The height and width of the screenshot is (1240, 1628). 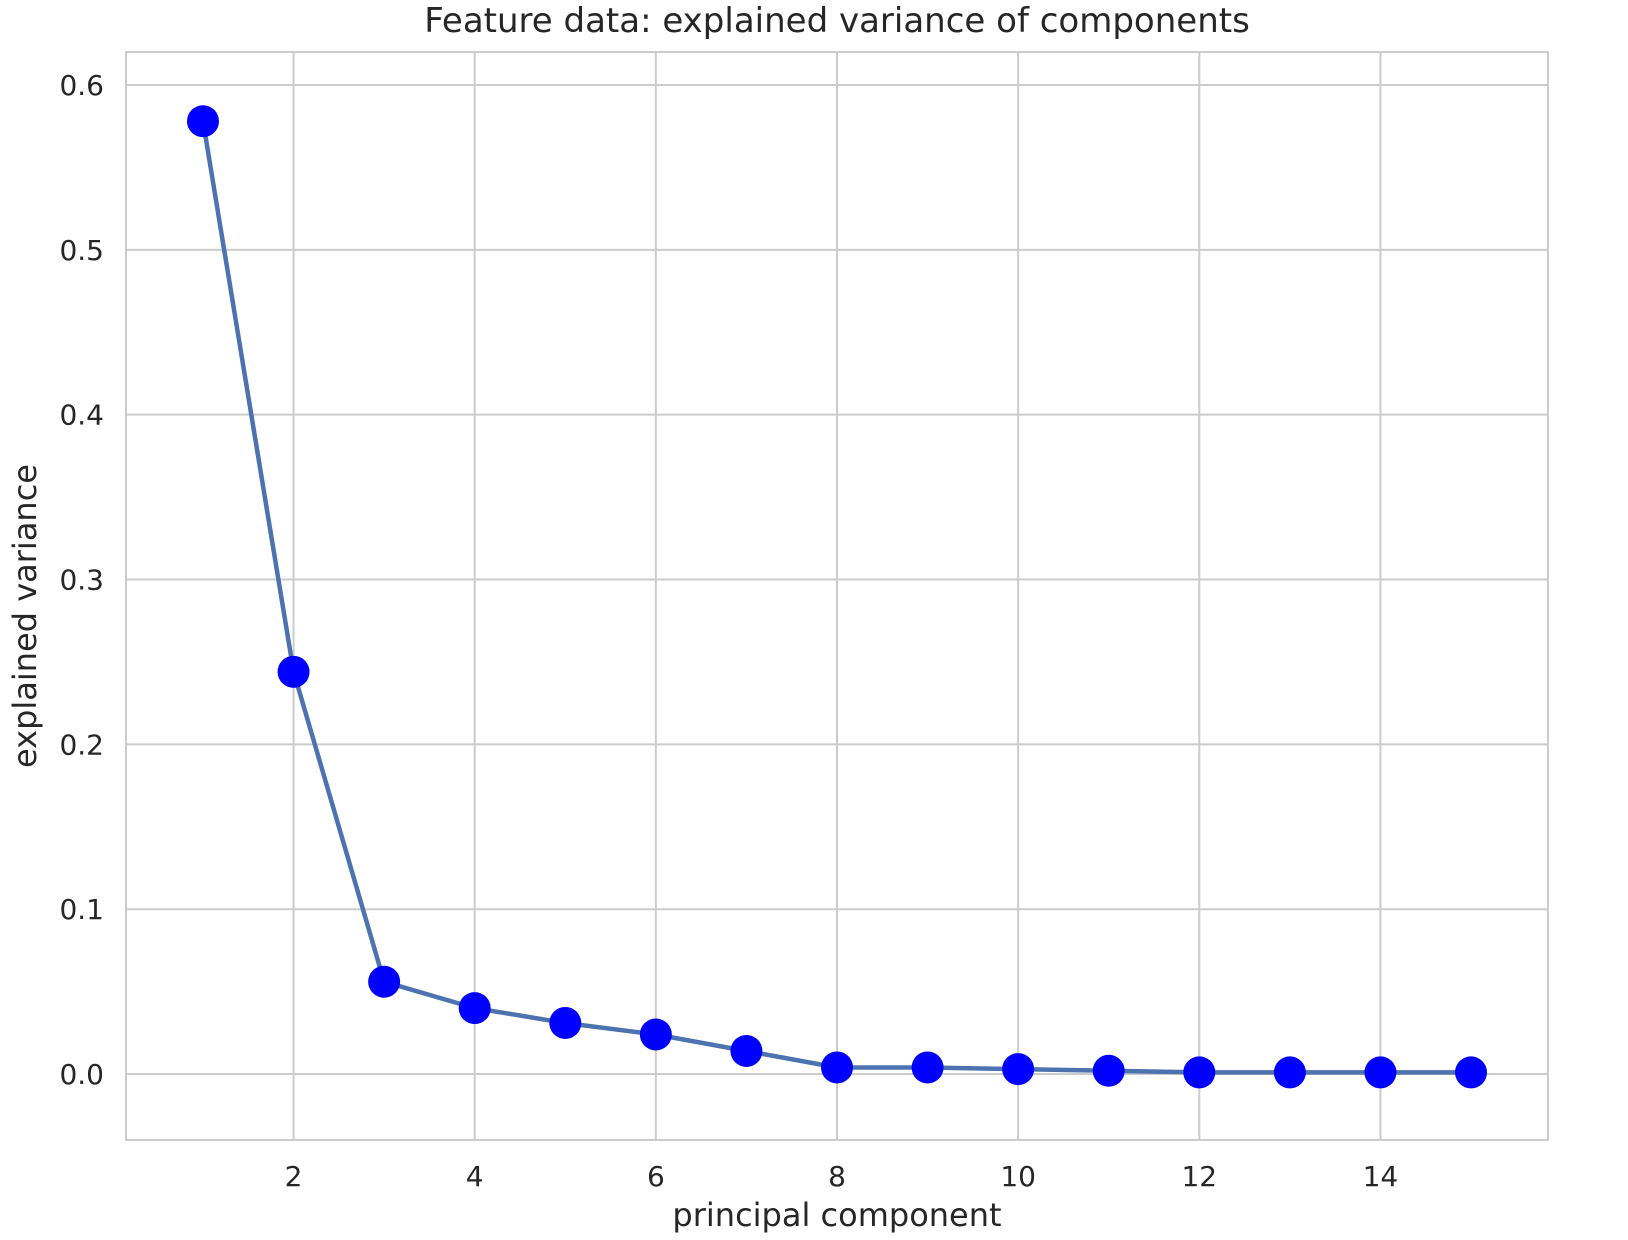 I want to click on x-tick-label: 8, so click(x=837, y=1176).